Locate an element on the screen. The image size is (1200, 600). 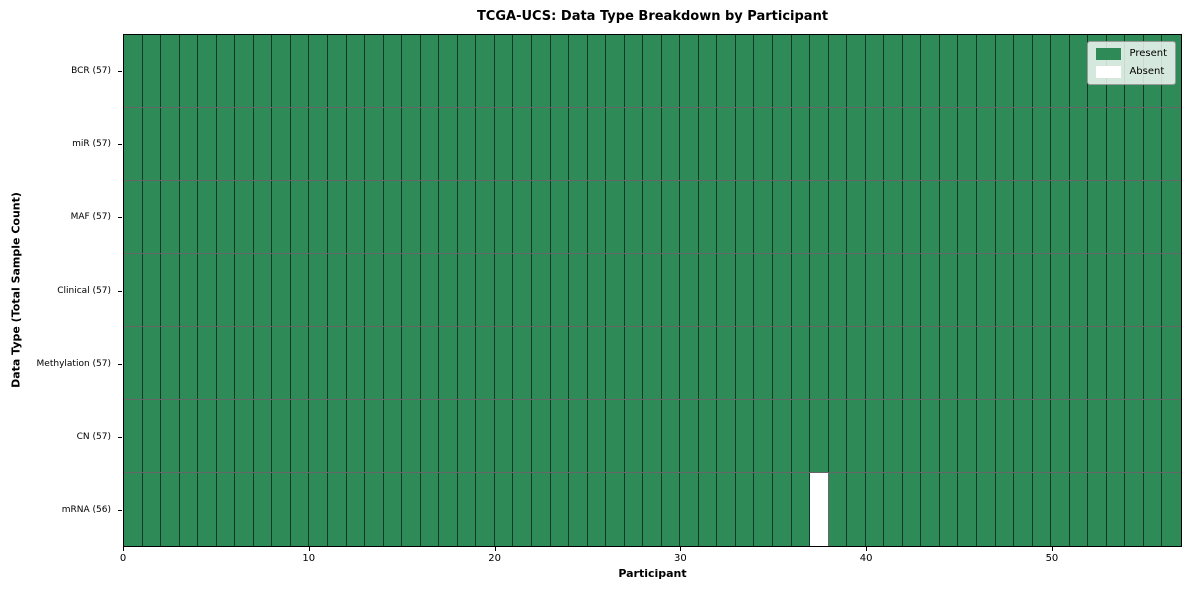
y-tick-label-Clinical: Clinical (57) is located at coordinates (84, 290).